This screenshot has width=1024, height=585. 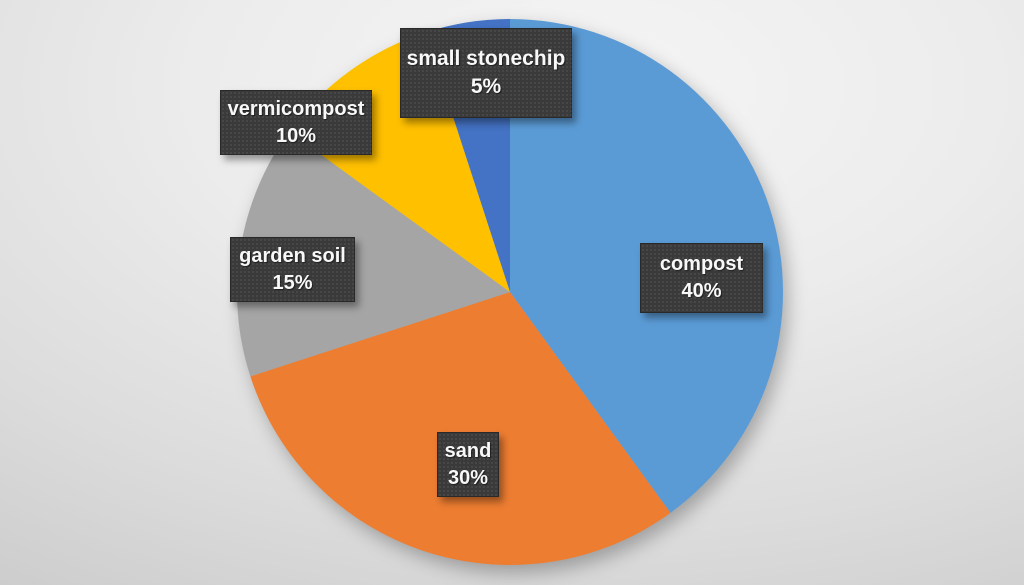 I want to click on data-label-category: garden soil, so click(x=292, y=255).